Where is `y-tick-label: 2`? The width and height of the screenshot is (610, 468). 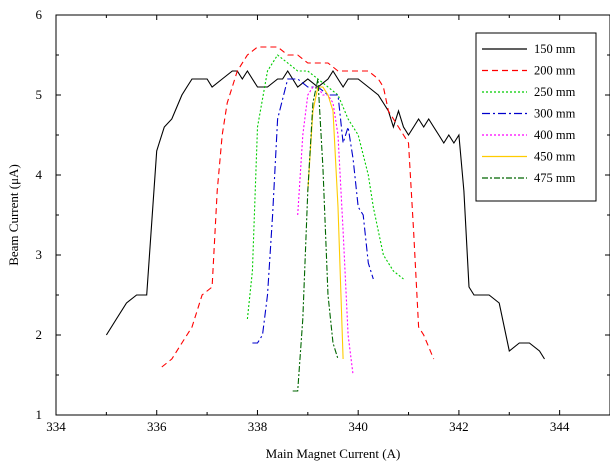 y-tick-label: 2 is located at coordinates (39, 334).